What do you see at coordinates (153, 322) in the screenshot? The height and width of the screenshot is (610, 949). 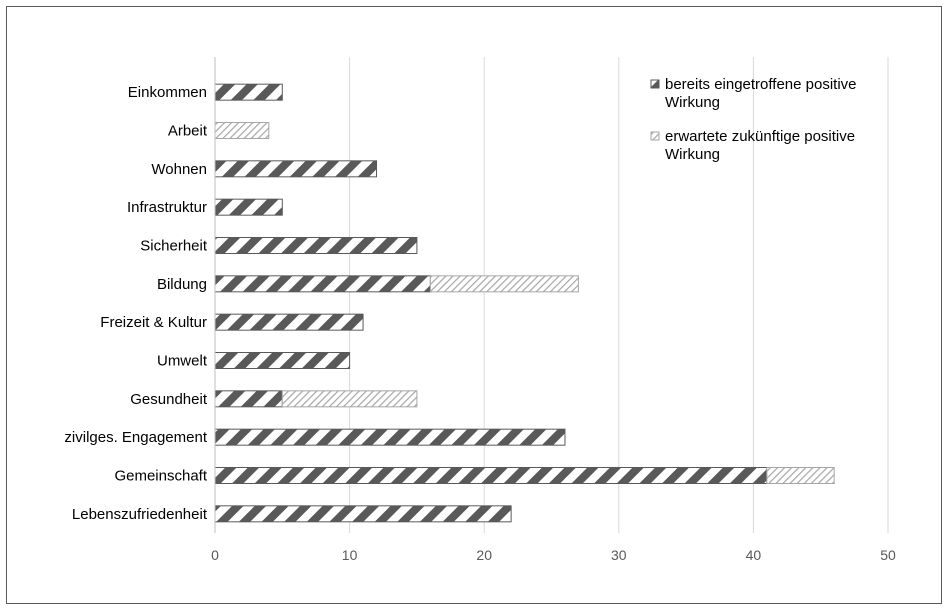 I see `category-label: Freizeit & Kultur` at bounding box center [153, 322].